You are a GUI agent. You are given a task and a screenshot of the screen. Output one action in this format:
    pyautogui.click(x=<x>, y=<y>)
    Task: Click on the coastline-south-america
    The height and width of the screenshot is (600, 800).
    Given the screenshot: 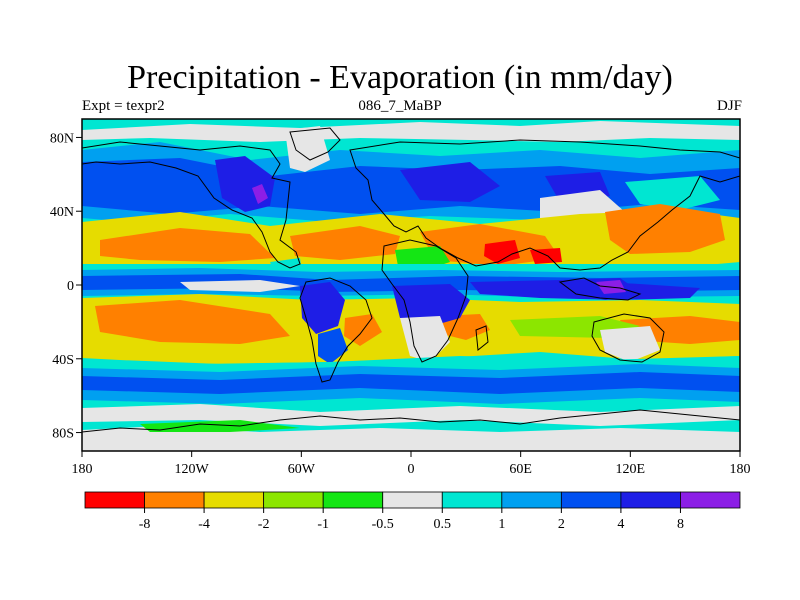 What is the action you would take?
    pyautogui.click(x=336, y=330)
    